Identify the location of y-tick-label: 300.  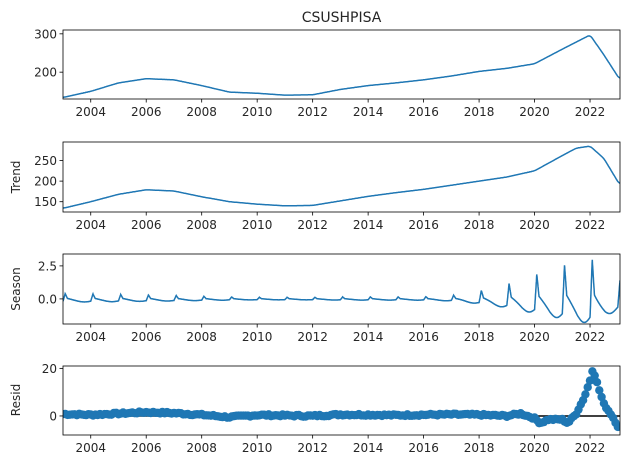
(45, 34).